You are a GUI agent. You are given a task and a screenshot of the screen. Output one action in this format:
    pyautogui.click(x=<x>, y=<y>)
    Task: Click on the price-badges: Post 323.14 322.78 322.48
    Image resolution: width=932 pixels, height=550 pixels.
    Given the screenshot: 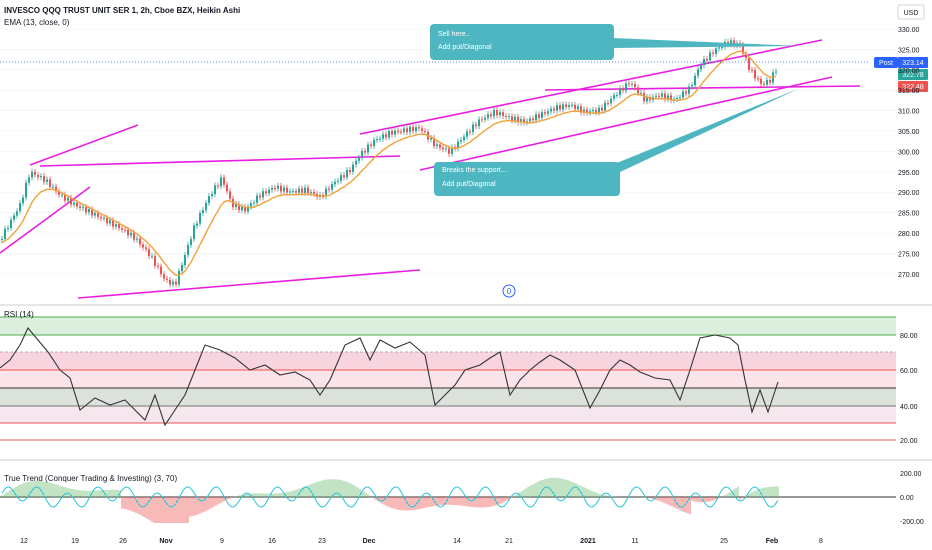 What is the action you would take?
    pyautogui.click(x=901, y=74)
    